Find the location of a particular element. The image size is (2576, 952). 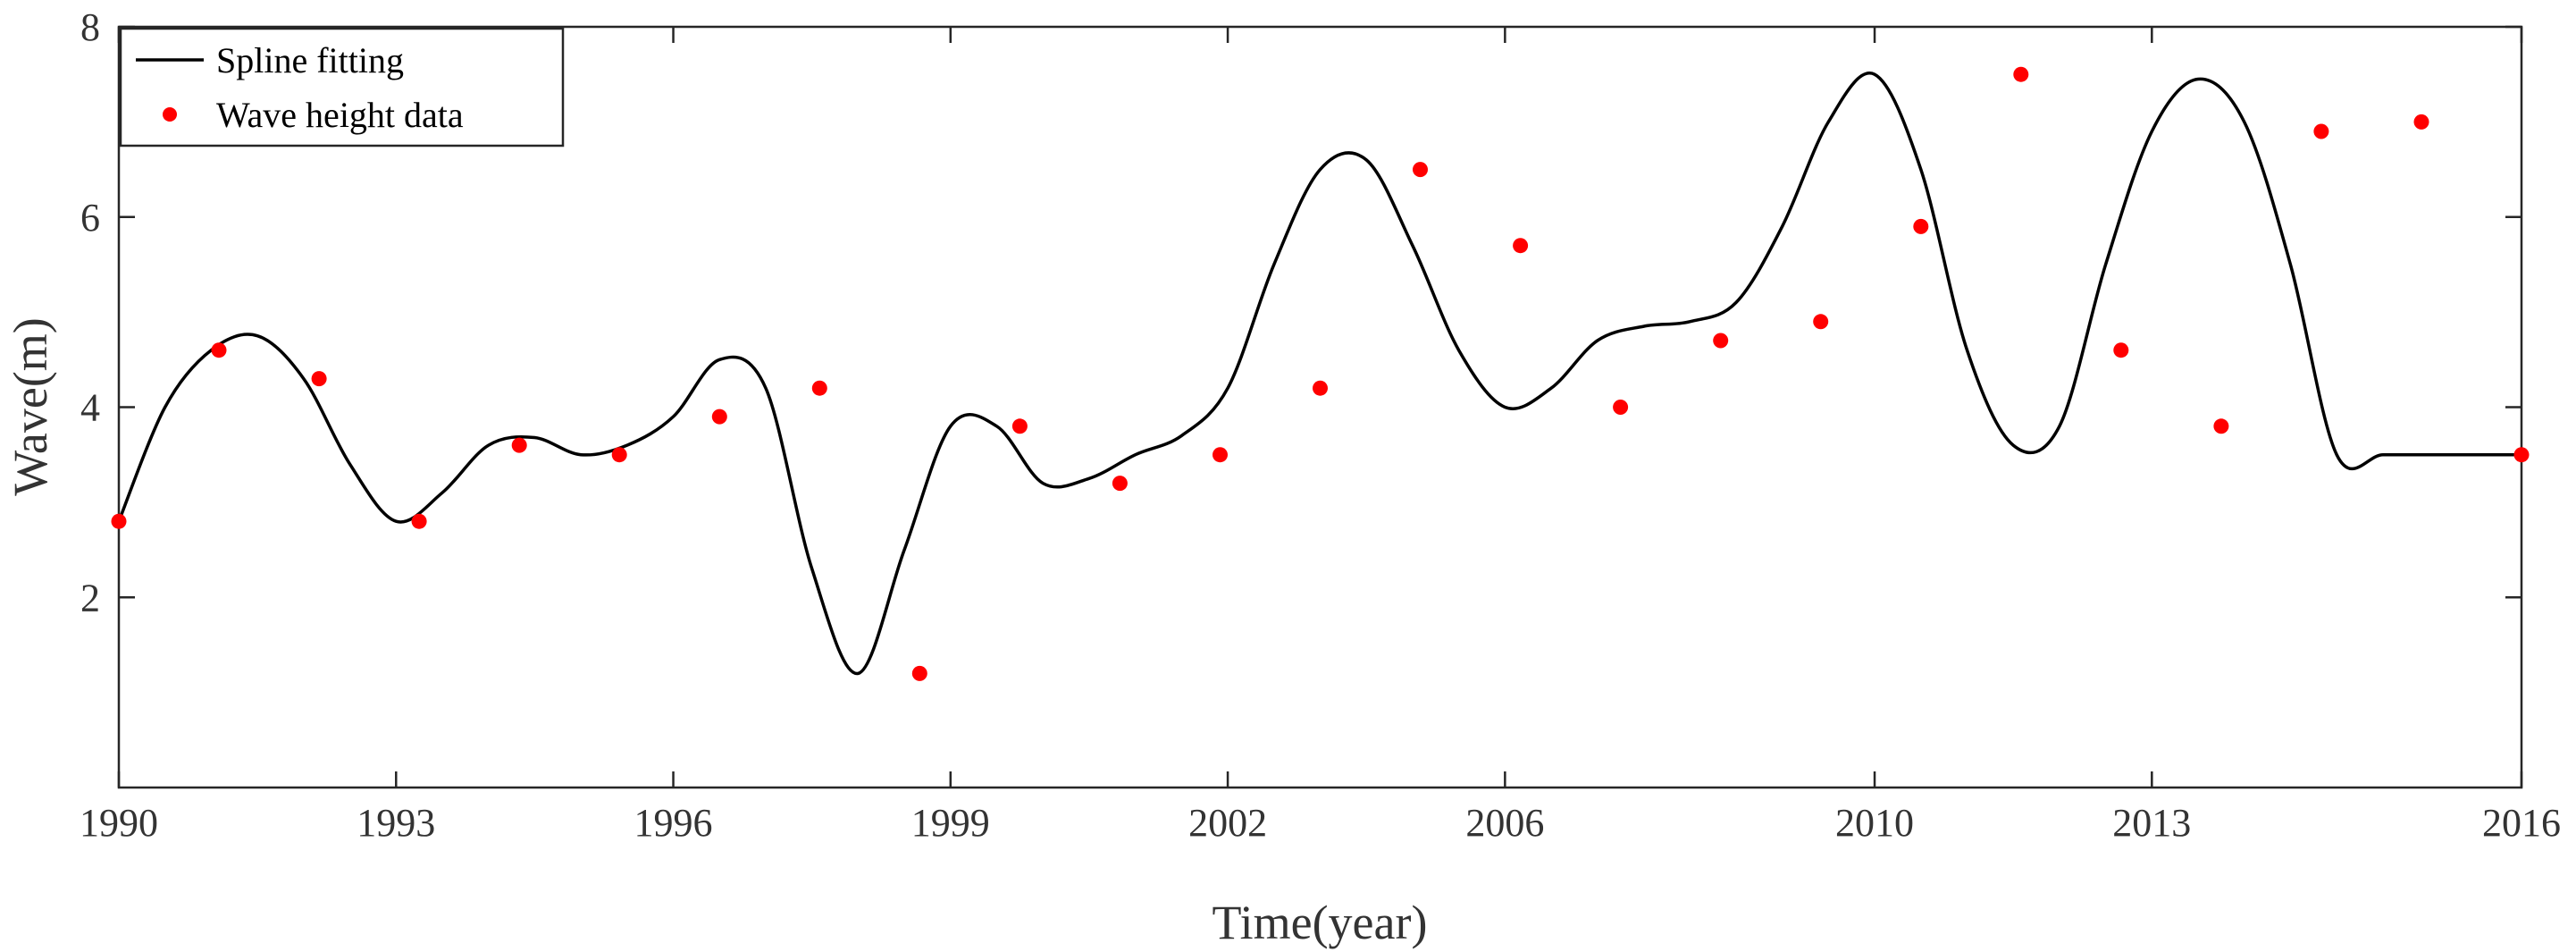

x-tick-label: 2010 is located at coordinates (1875, 823).